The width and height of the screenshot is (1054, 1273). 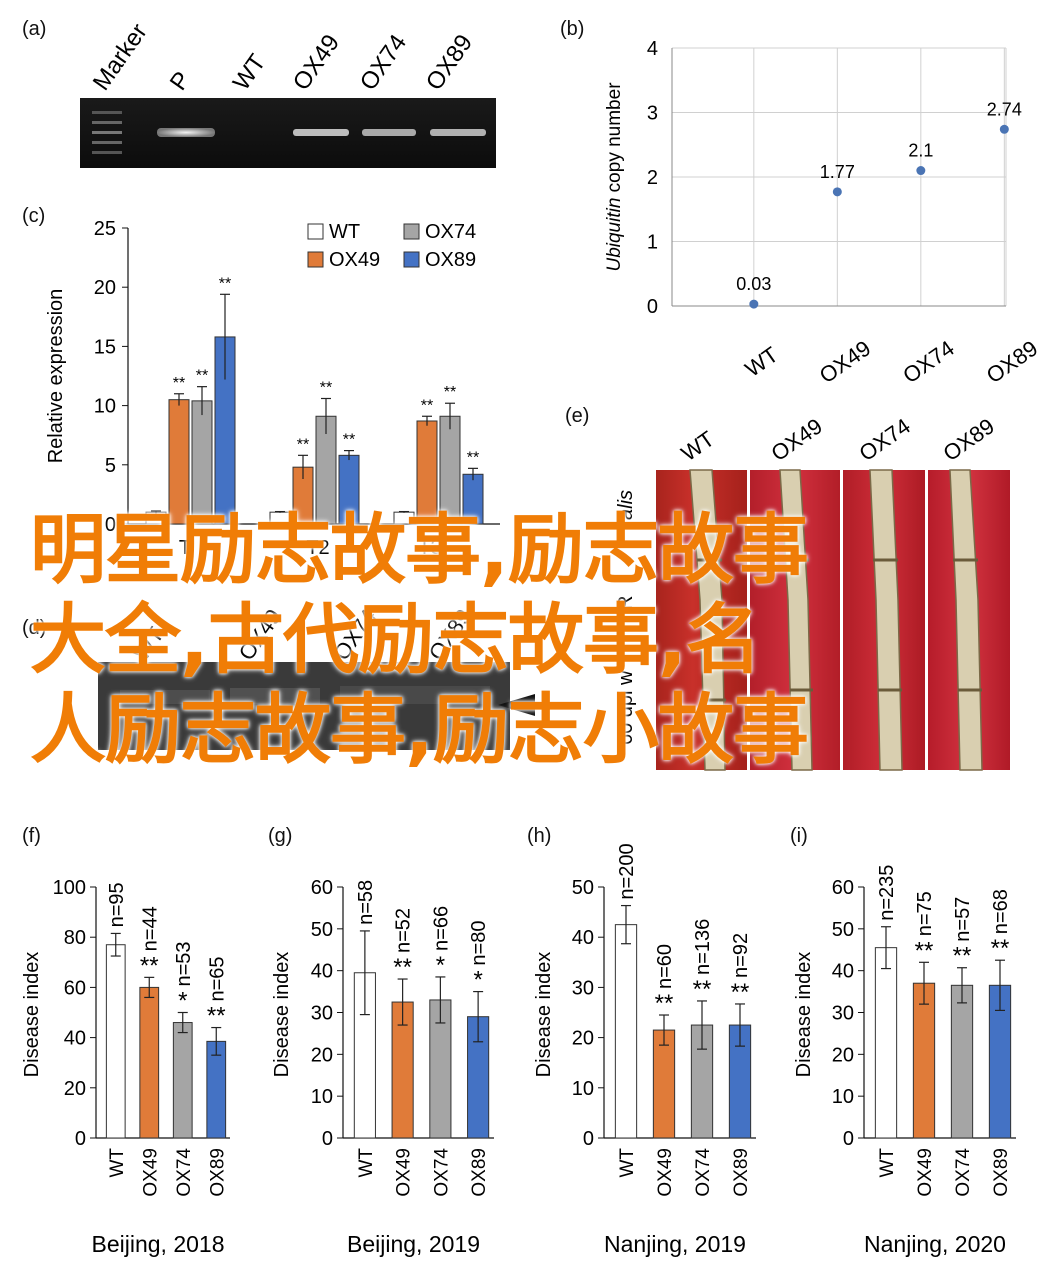 What do you see at coordinates (675, 1244) in the screenshot?
I see `x-axis-label: Nanjing, 2019` at bounding box center [675, 1244].